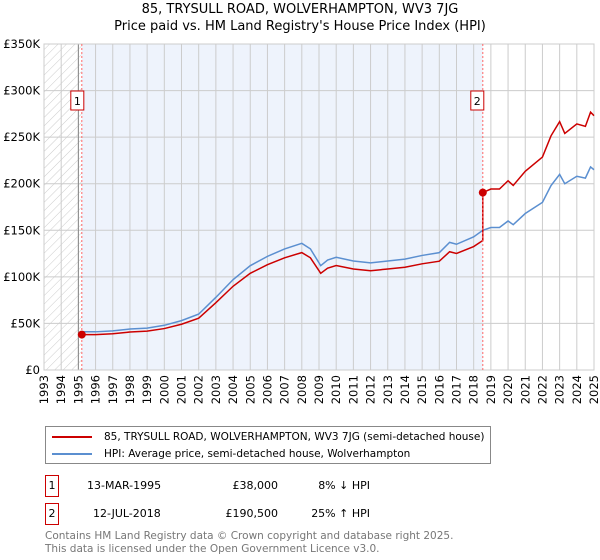 The height and width of the screenshot is (560, 600). Describe the element at coordinates (199, 389) in the screenshot. I see `x-tick-label: 2002` at that location.